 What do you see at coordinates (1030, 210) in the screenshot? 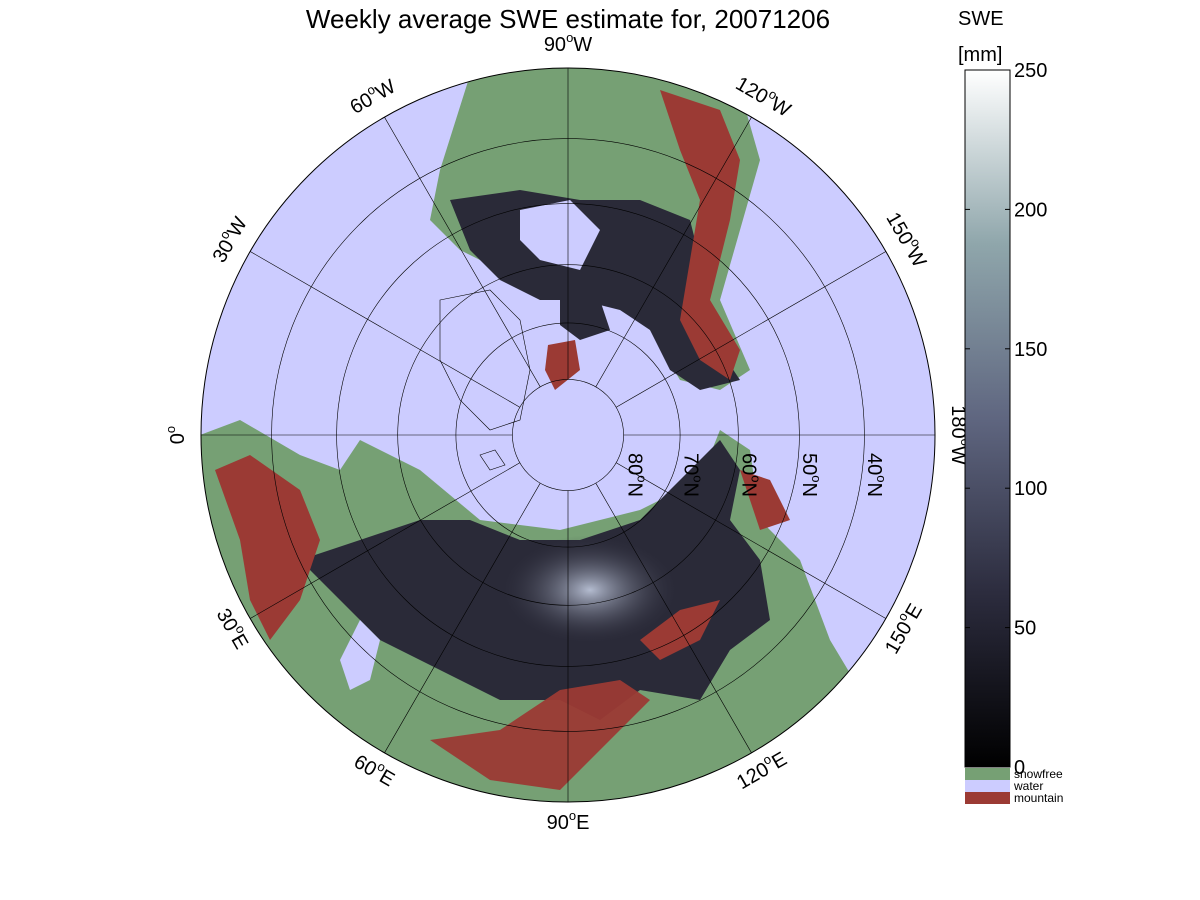
I see `colorbar-tick-label: 200` at bounding box center [1030, 210].